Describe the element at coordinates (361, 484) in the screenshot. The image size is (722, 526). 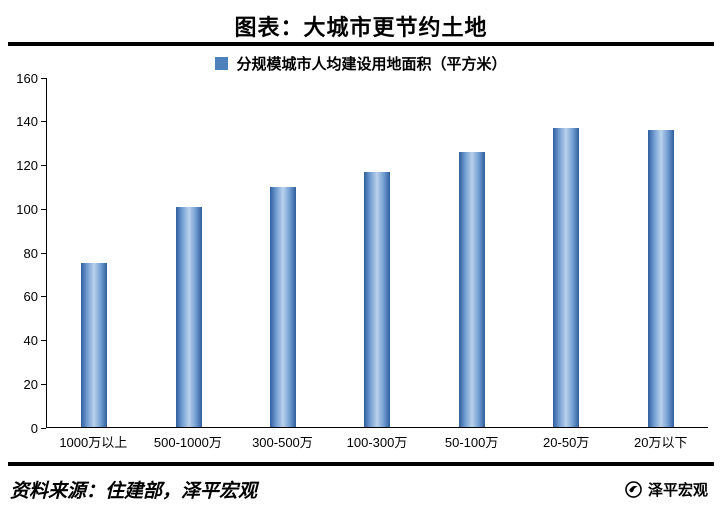
I see `footer: 资料来源：住建部，泽平宏观 泽平宏观` at that location.